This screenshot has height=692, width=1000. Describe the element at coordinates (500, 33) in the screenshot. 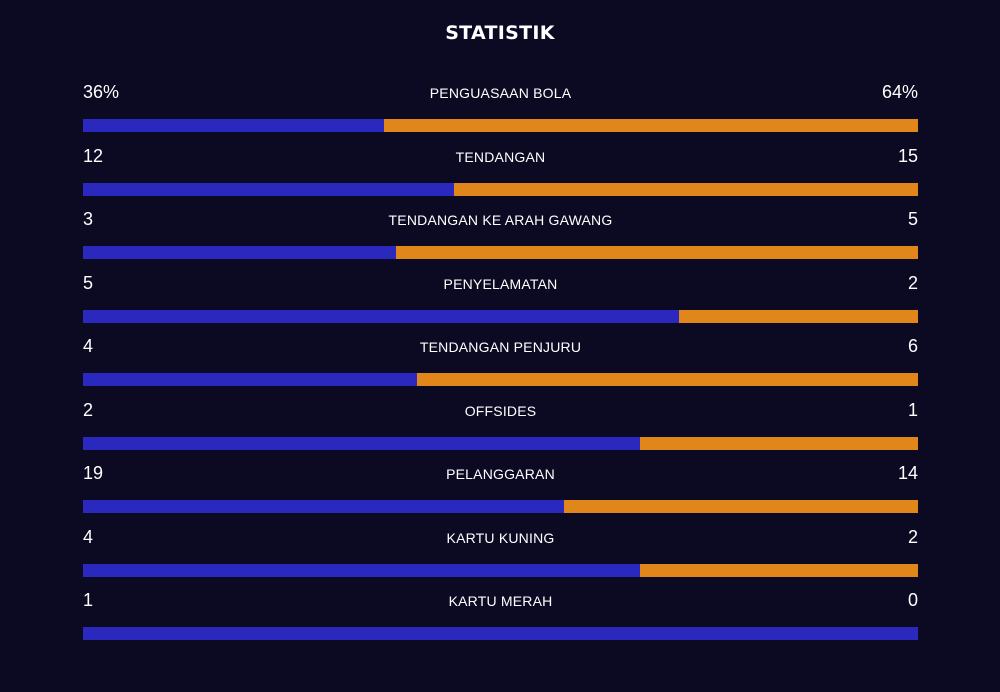

I see `stats-title: STATISTIK` at that location.